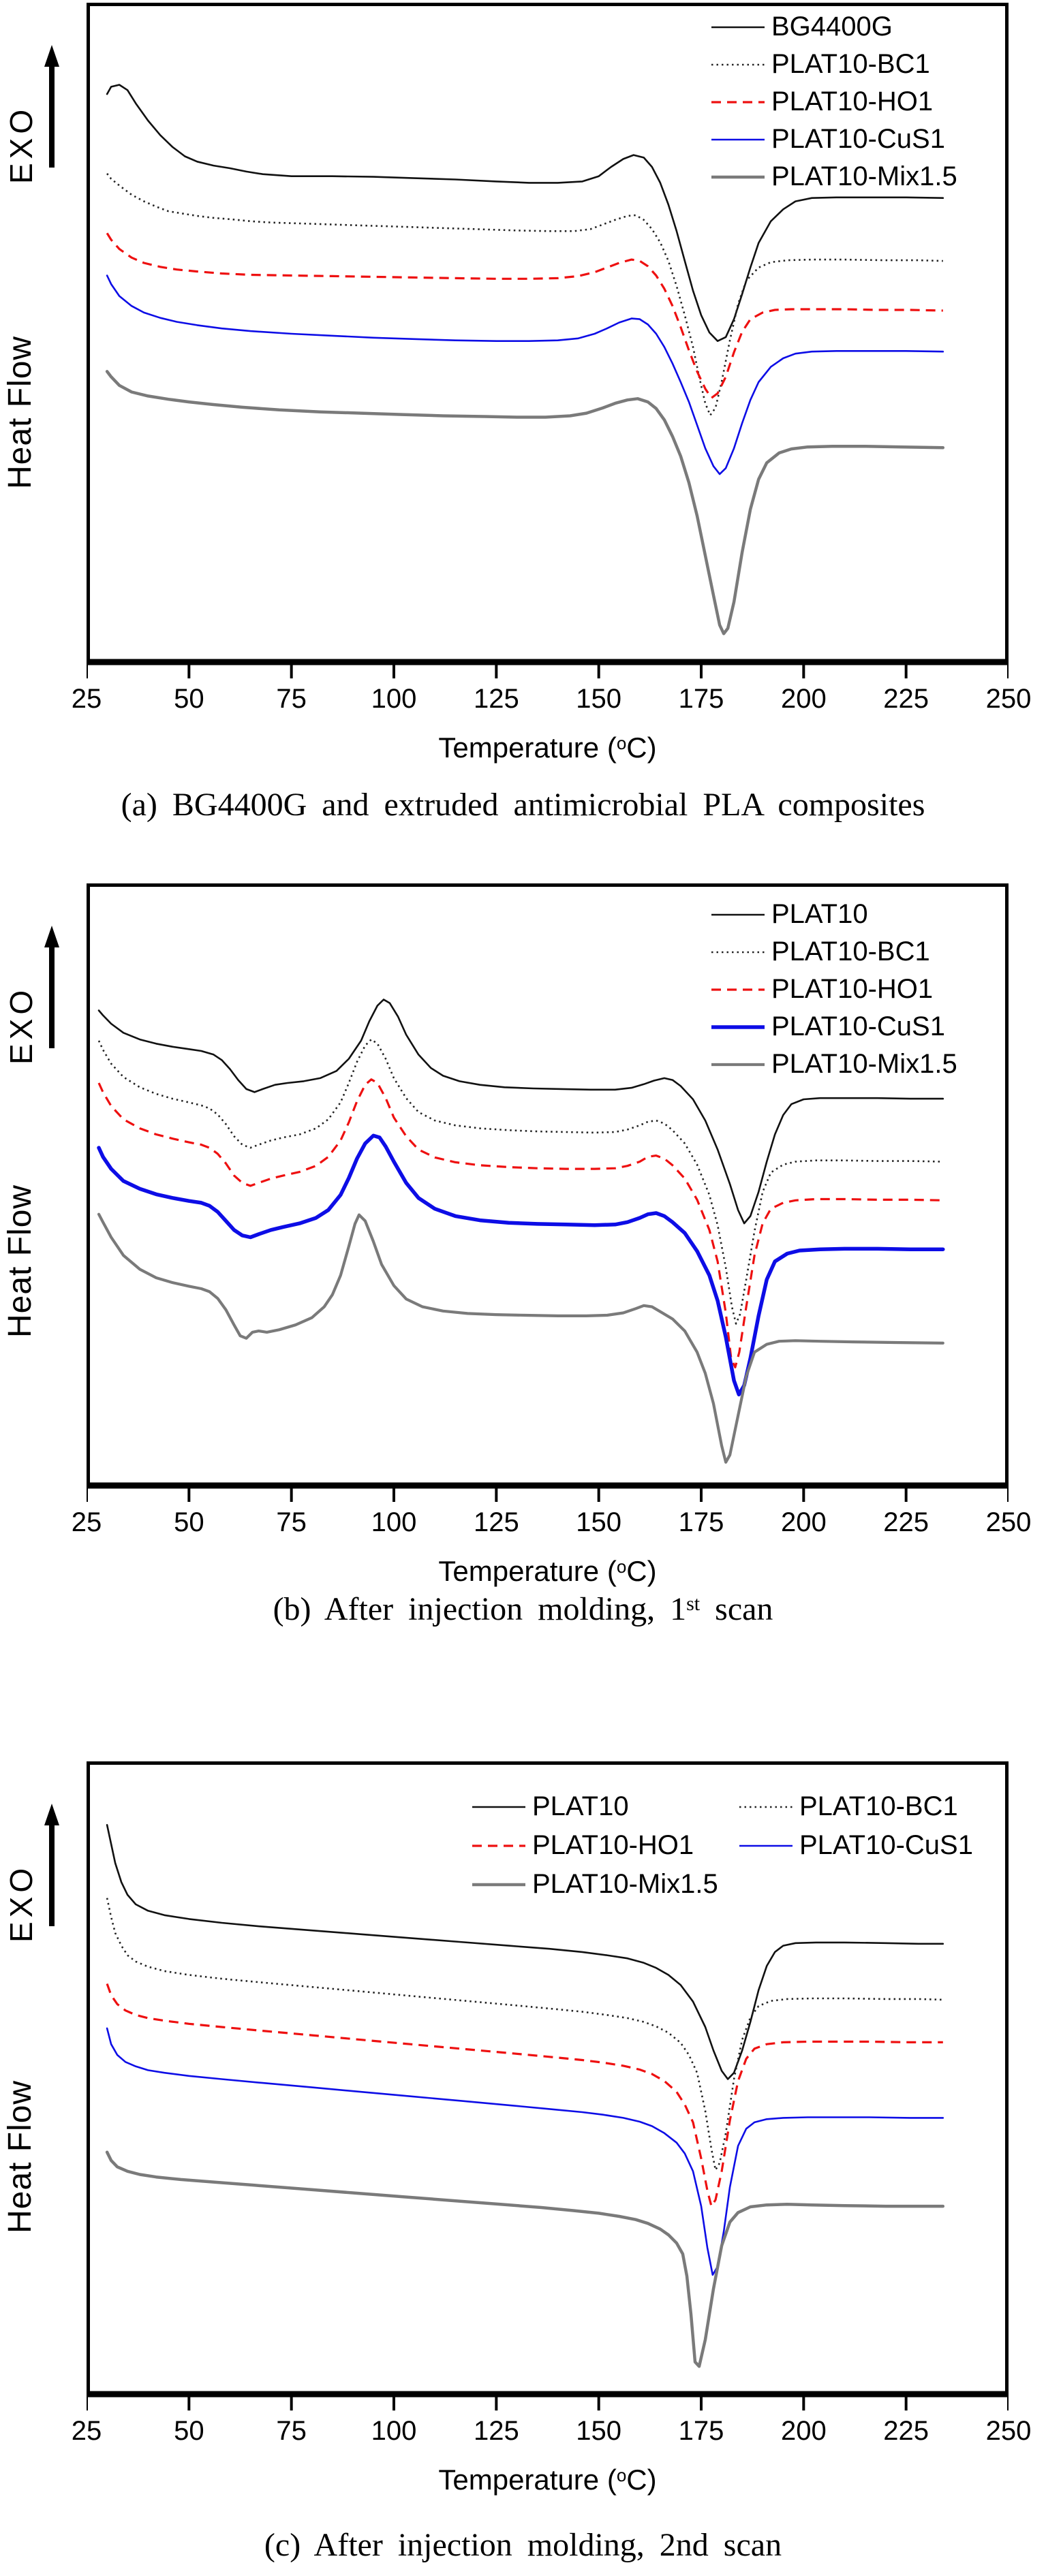  I want to click on x-axis-tick-labels-a: 25 50 75 100 125 150 175 200 225 250, so click(552, 698).